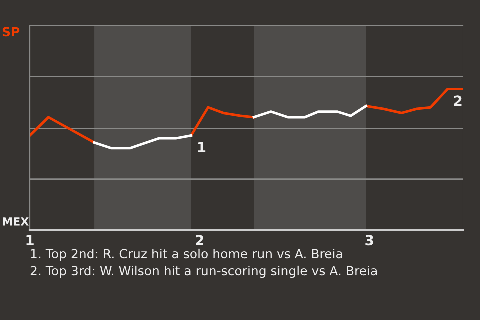 This screenshot has height=320, width=480. What do you see at coordinates (200, 240) in the screenshot?
I see `x-tick-label: 2` at bounding box center [200, 240].